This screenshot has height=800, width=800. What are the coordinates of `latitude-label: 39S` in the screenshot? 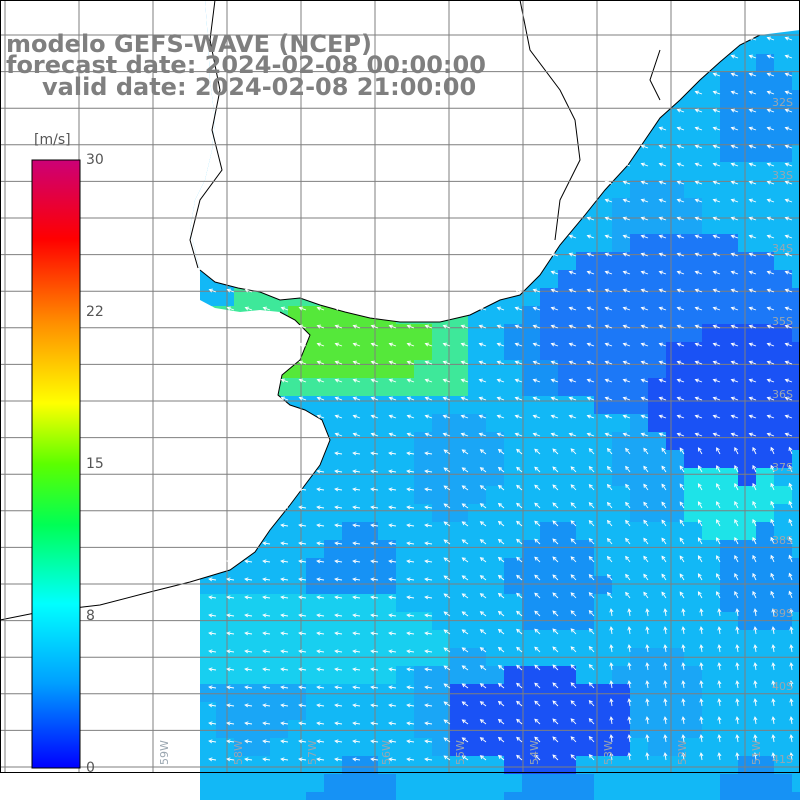 It's located at (782, 613).